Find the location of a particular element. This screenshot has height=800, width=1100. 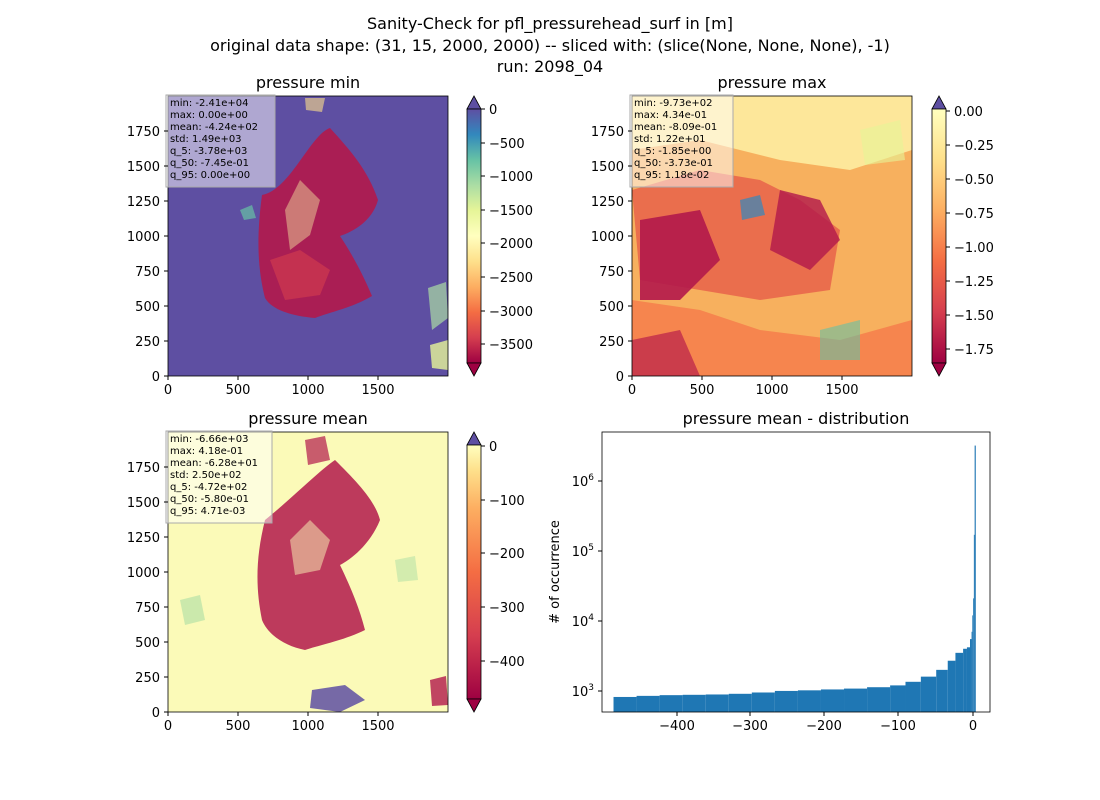

colorbar-tick-label: −3500 is located at coordinates (511, 345).